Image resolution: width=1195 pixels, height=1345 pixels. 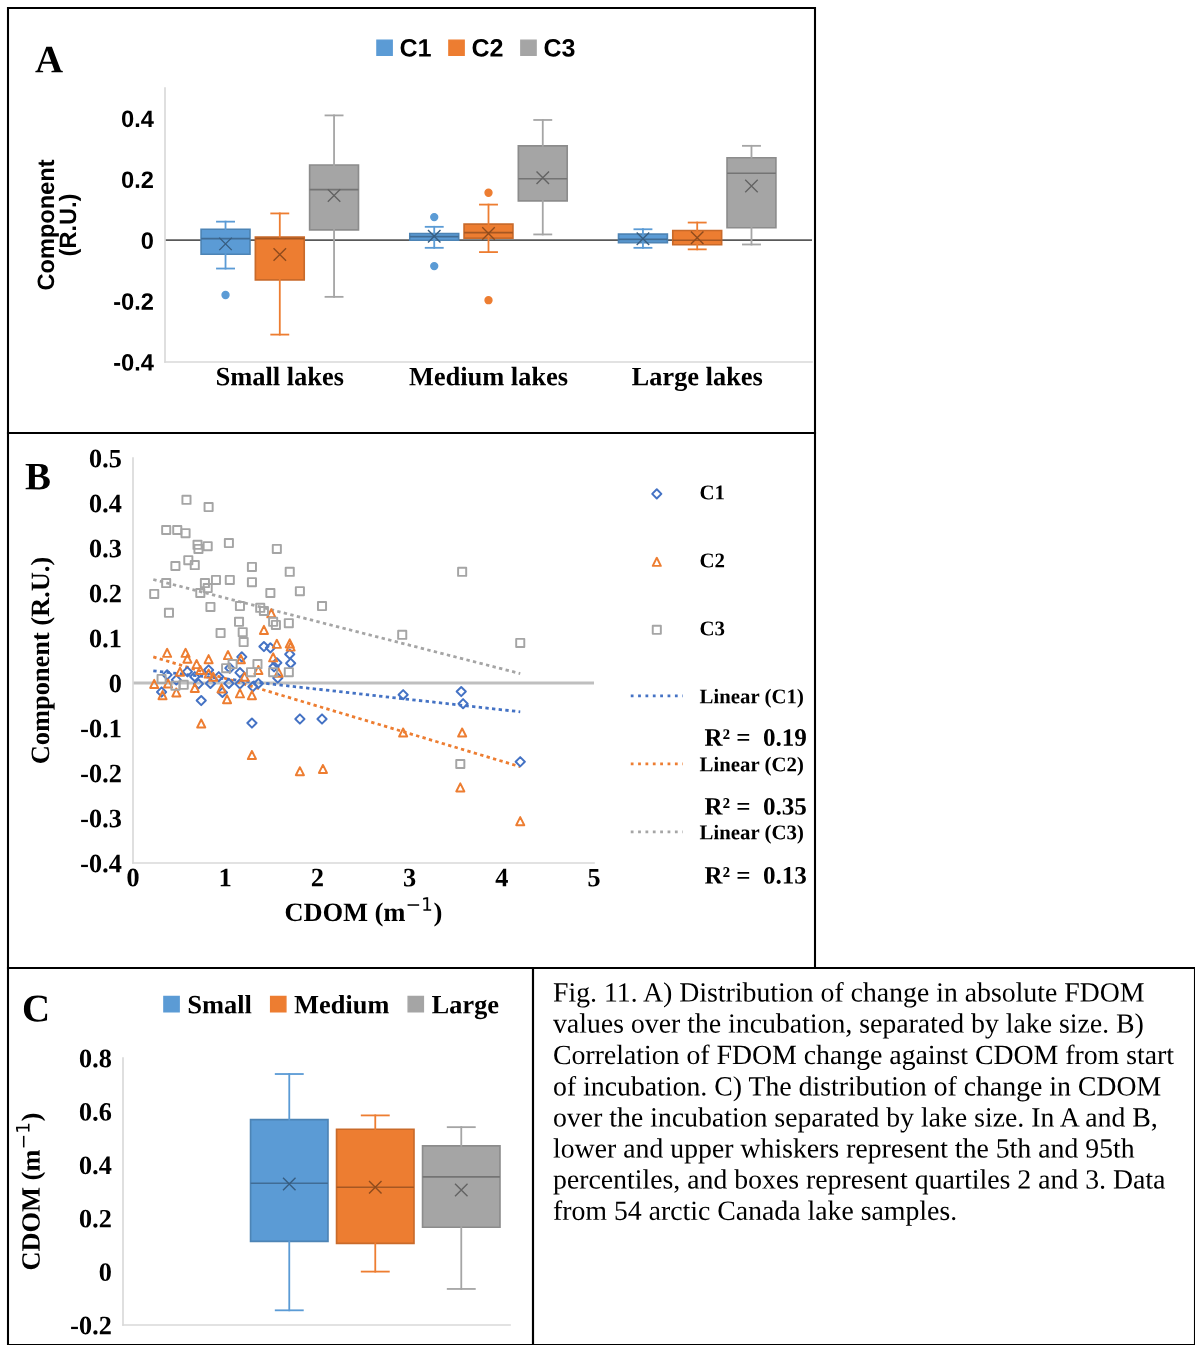 What do you see at coordinates (31, 1191) in the screenshot?
I see `y-axis-title: CDOM (m$^{−1}$)` at bounding box center [31, 1191].